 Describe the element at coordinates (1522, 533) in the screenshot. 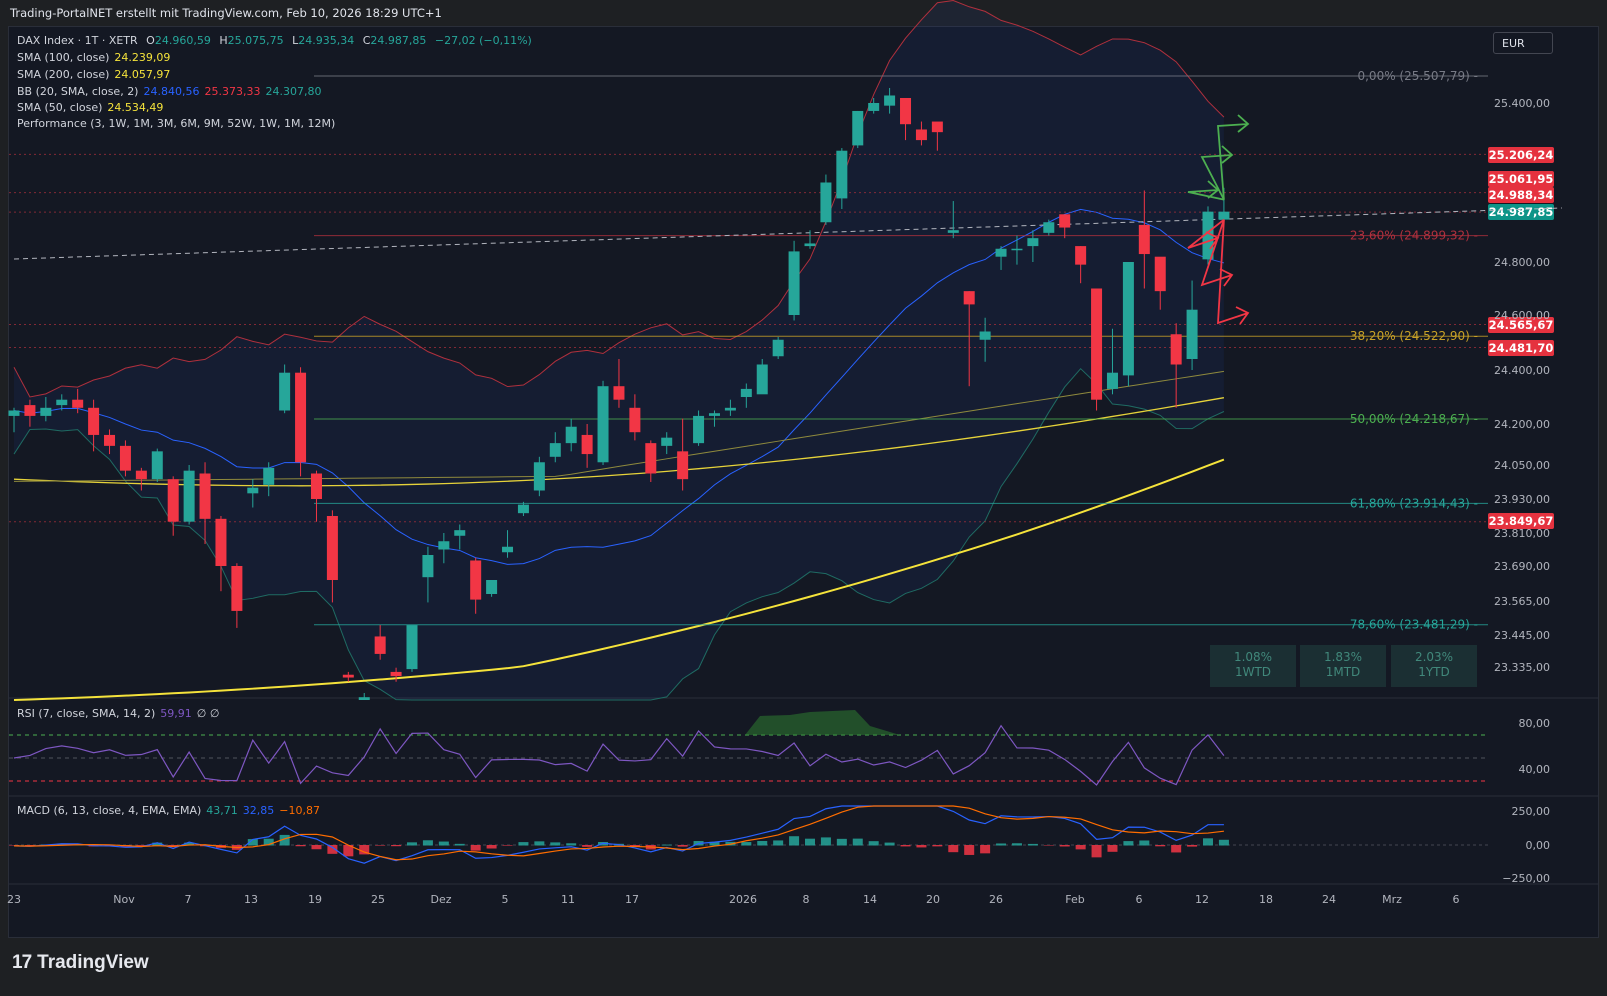

I see `price-axis-tick: 23.810,00` at that location.